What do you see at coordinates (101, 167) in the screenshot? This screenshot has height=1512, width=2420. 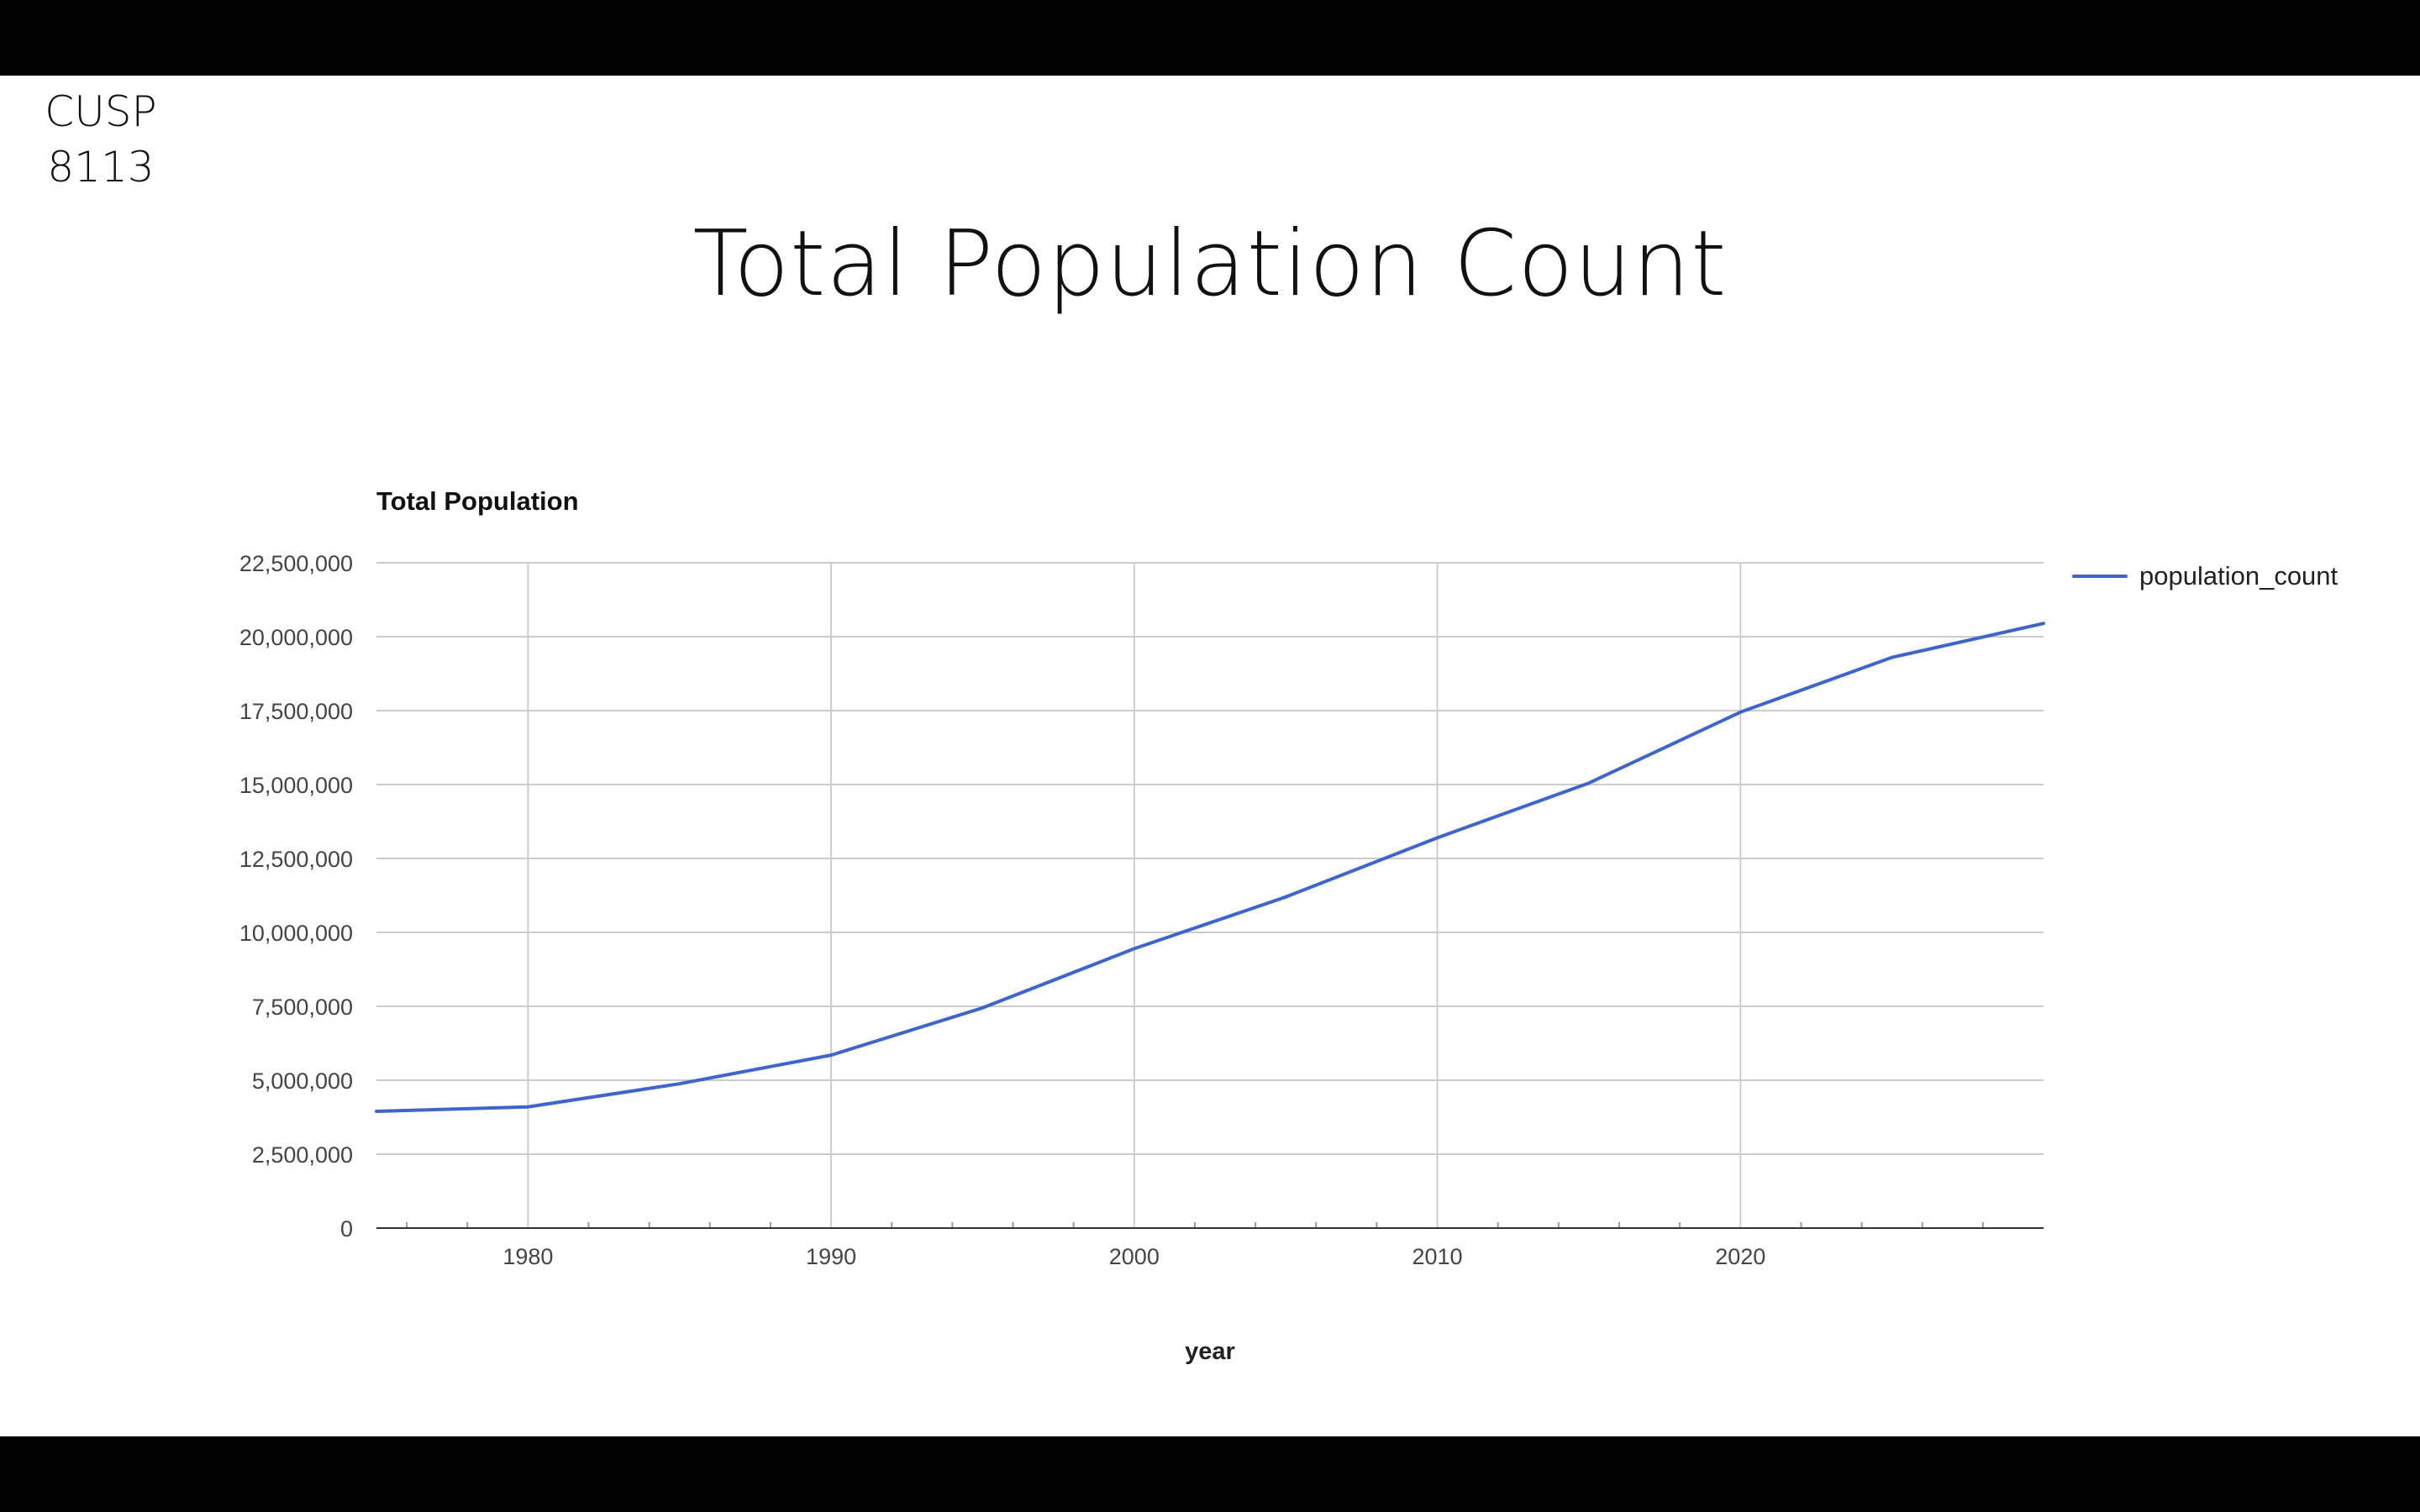 I see `course-code-line2: 8113` at bounding box center [101, 167].